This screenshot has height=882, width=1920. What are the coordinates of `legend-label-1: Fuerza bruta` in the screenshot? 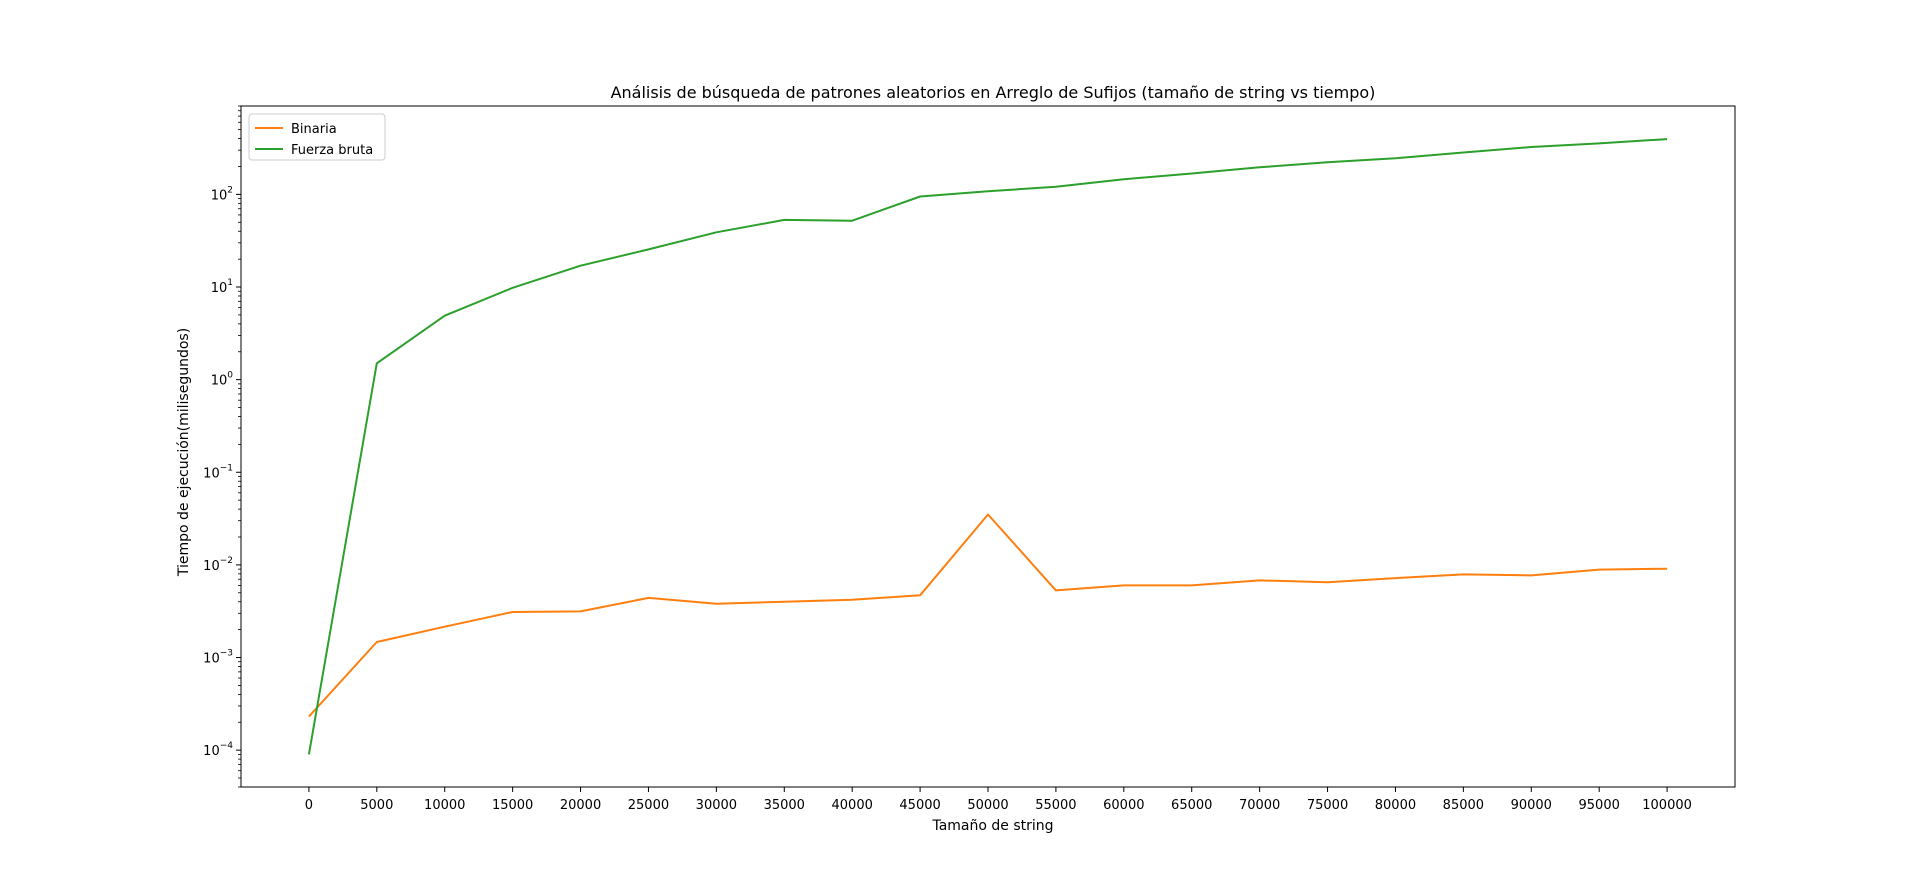 It's located at (332, 150).